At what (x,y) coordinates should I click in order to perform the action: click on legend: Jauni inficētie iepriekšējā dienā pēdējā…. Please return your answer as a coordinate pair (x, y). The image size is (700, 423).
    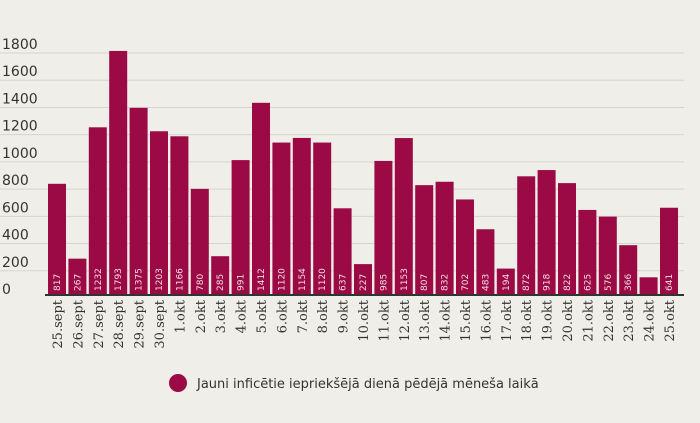
    Looking at the image, I should click on (354, 383).